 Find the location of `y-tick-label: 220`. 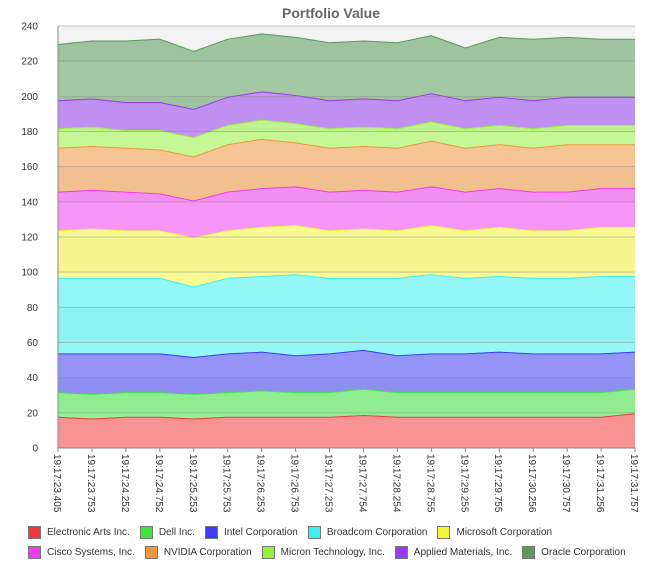

y-tick-label: 220 is located at coordinates (29, 62).